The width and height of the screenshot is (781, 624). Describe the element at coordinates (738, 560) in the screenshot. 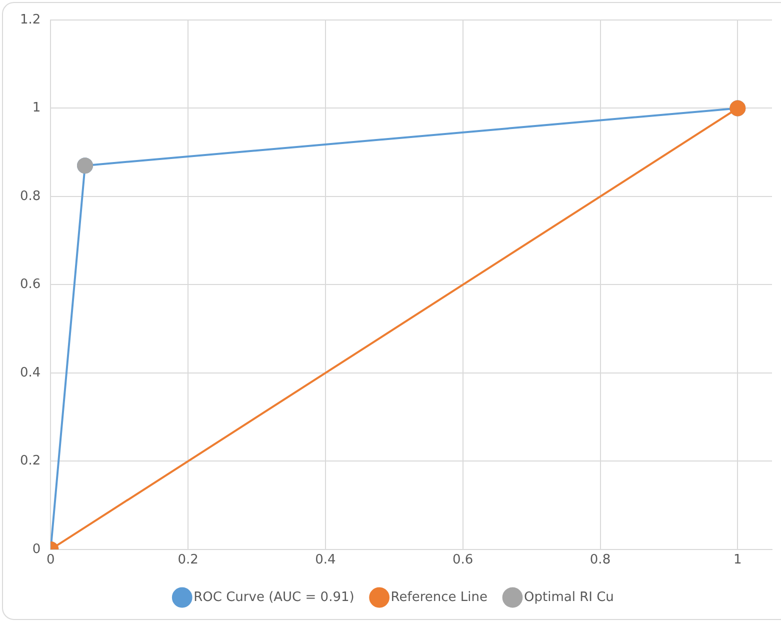

I see `x-tick-label: 1` at that location.